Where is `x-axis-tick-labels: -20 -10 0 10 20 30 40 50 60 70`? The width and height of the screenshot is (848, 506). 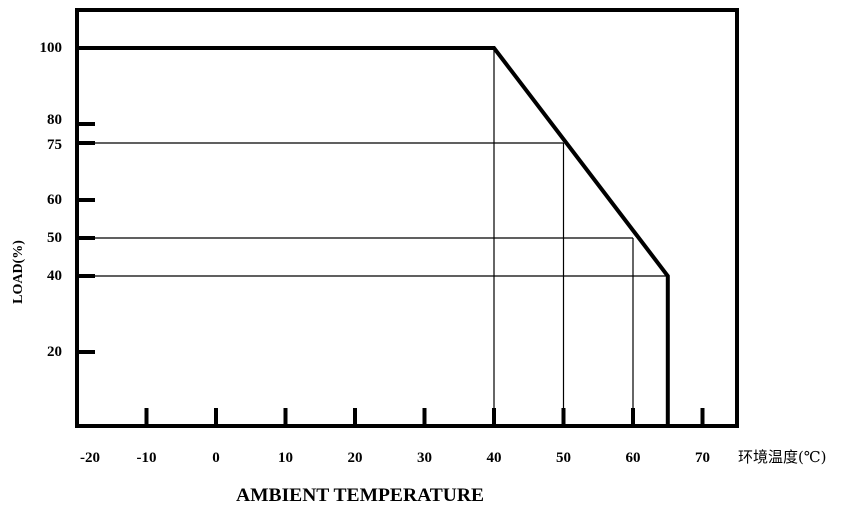
x-axis-tick-labels: -20 -10 0 10 20 30 40 50 60 70 is located at coordinates (395, 458).